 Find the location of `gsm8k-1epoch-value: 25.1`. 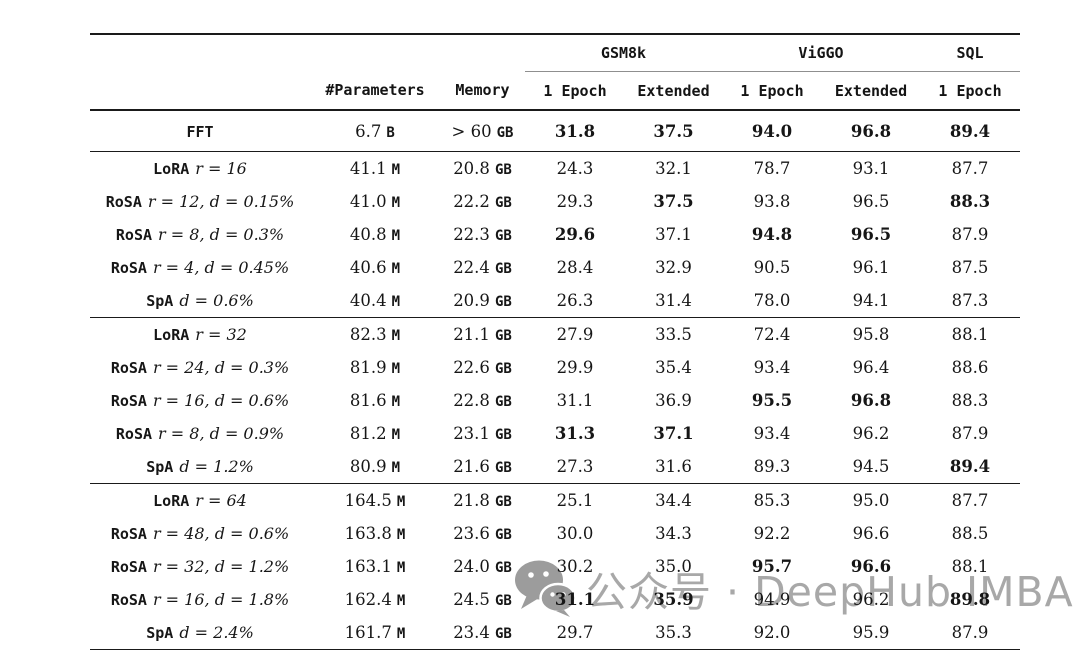

gsm8k-1epoch-value: 25.1 is located at coordinates (575, 500).